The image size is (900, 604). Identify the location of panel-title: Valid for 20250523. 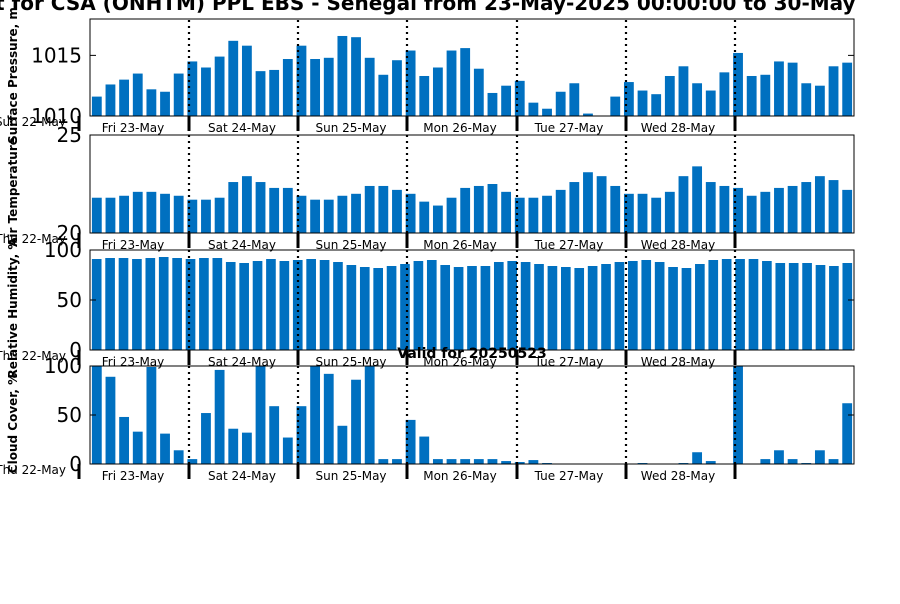
(471, 354).